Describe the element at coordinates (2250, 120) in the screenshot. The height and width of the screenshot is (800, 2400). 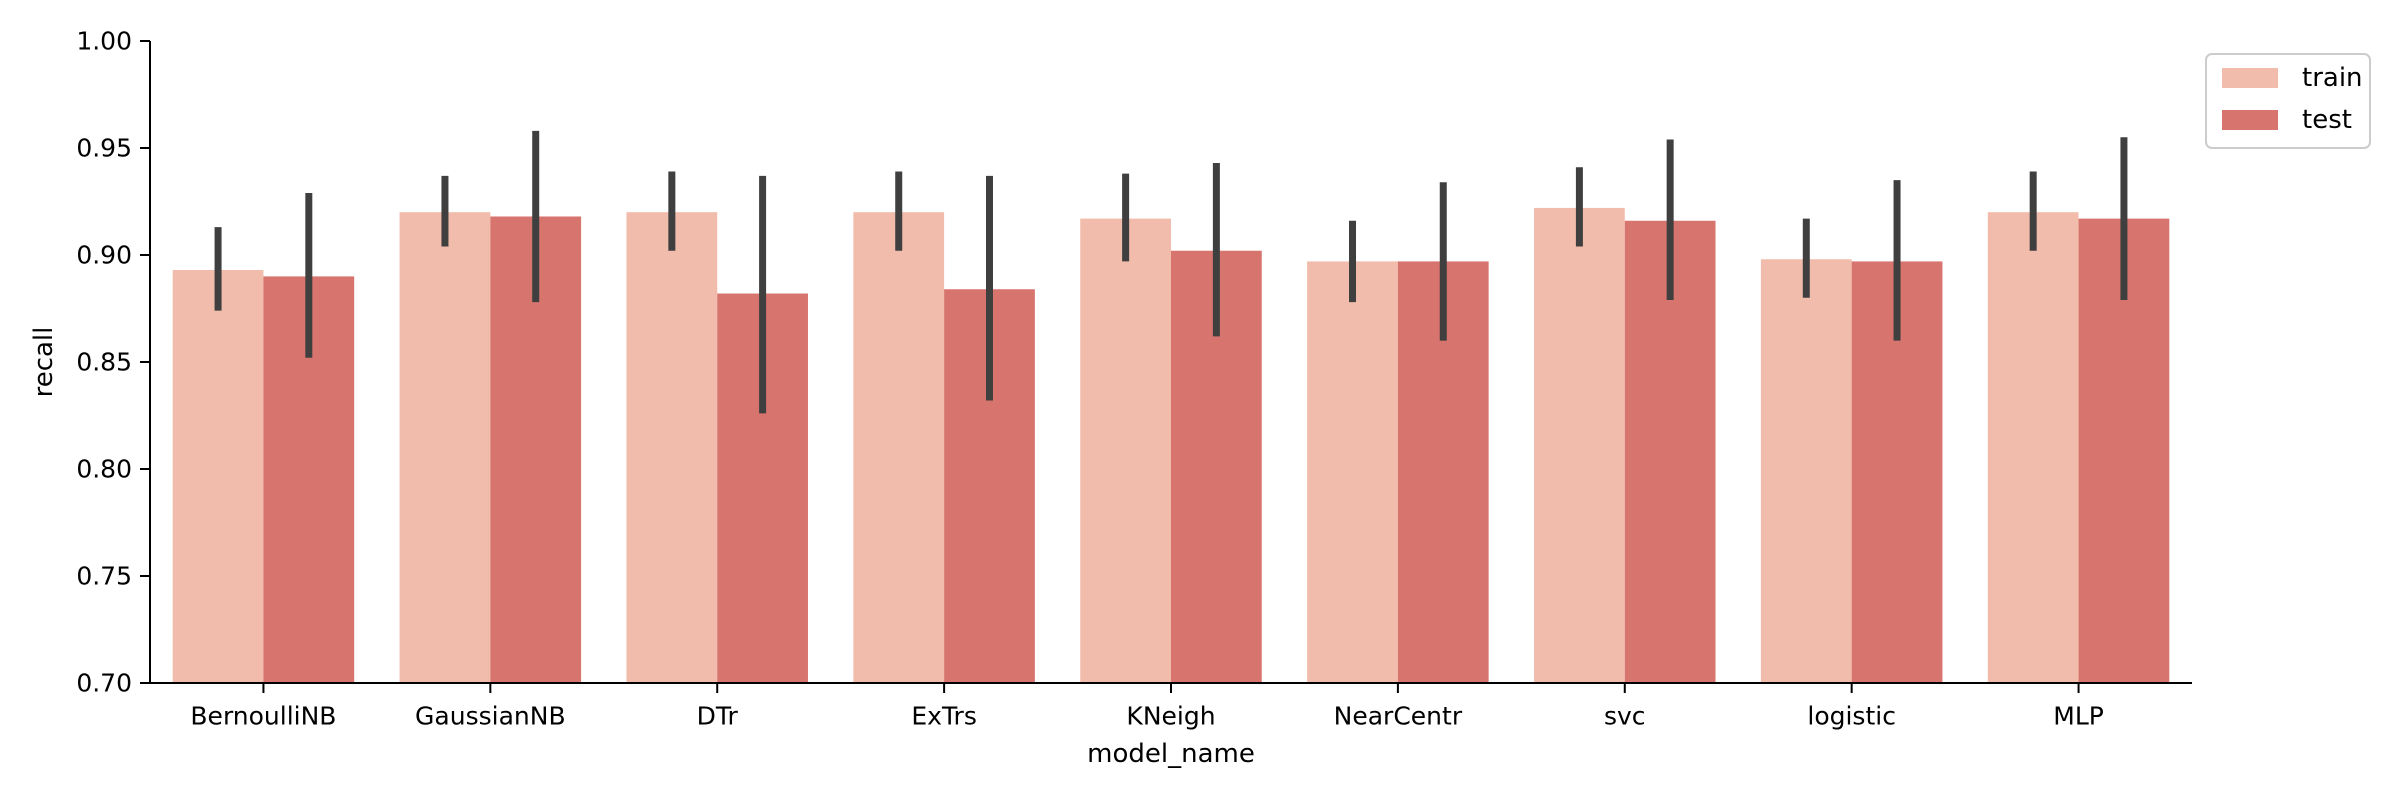
I see `legend-swatch-test` at that location.